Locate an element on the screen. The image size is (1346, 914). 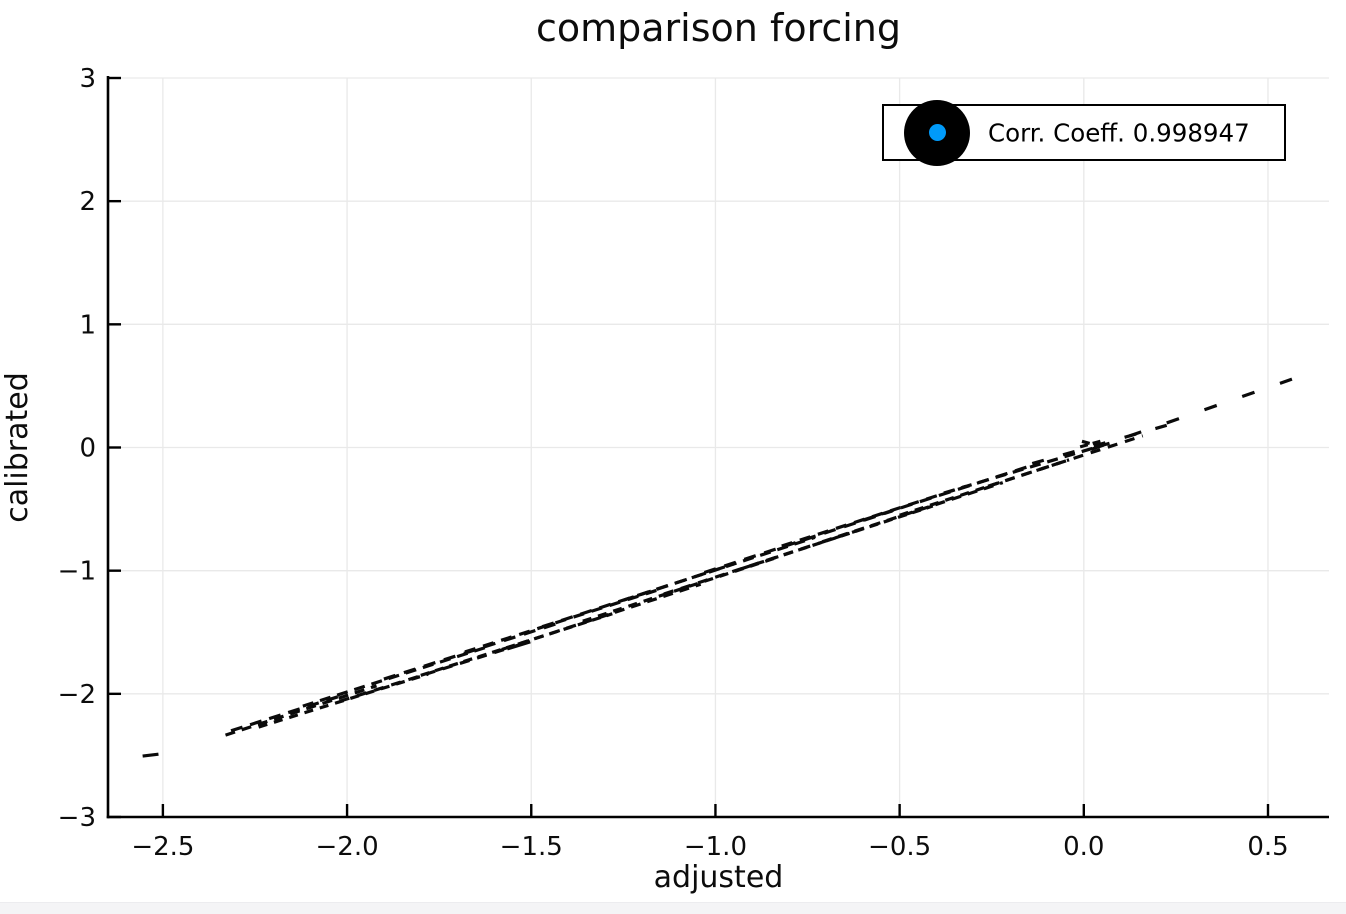
legend-label: Corr. Coeff. 0.998947 is located at coordinates (1119, 132).